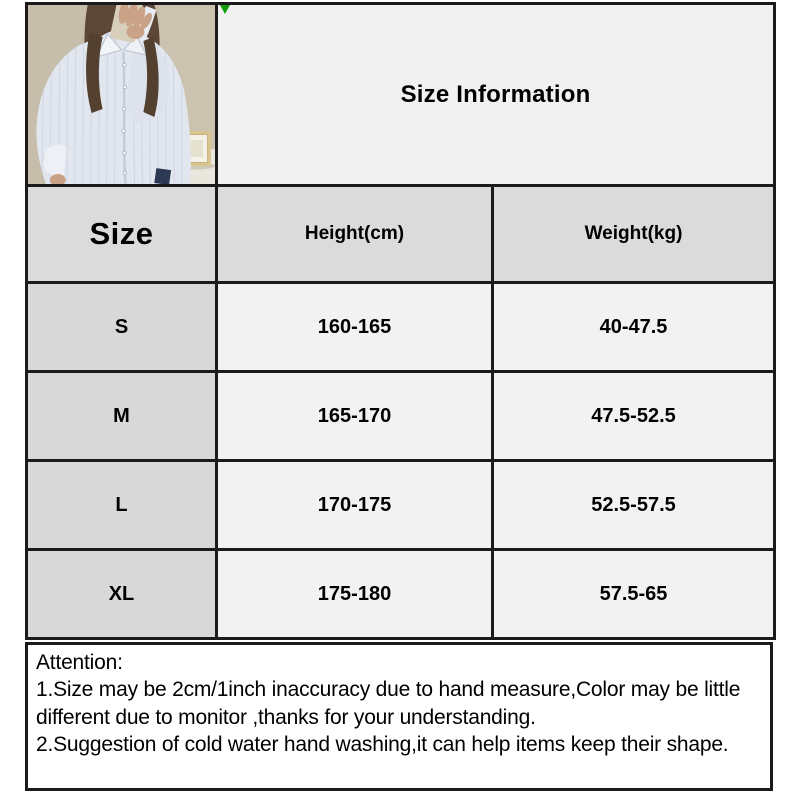 The height and width of the screenshot is (800, 800). Describe the element at coordinates (121, 416) in the screenshot. I see `size-label: M` at that location.